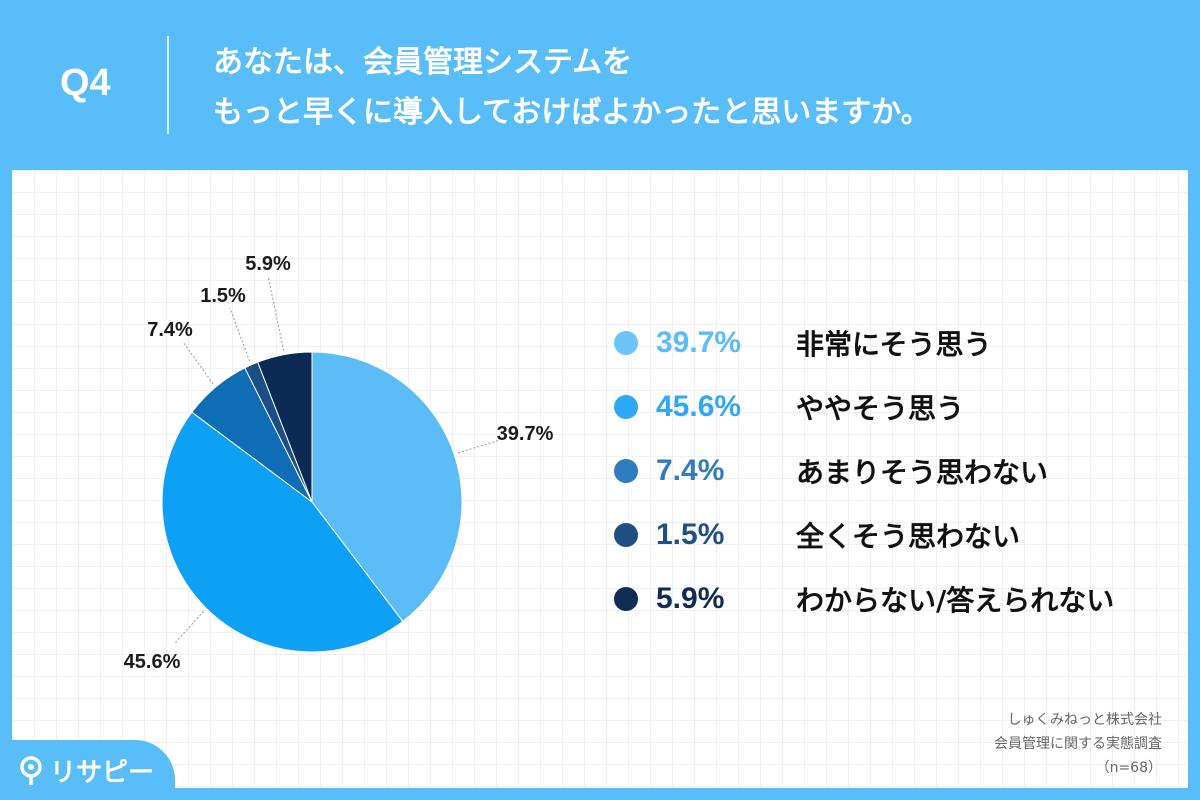 This screenshot has height=800, width=1200. Describe the element at coordinates (690, 470) in the screenshot. I see `legend-percent: 7.4%` at that location.